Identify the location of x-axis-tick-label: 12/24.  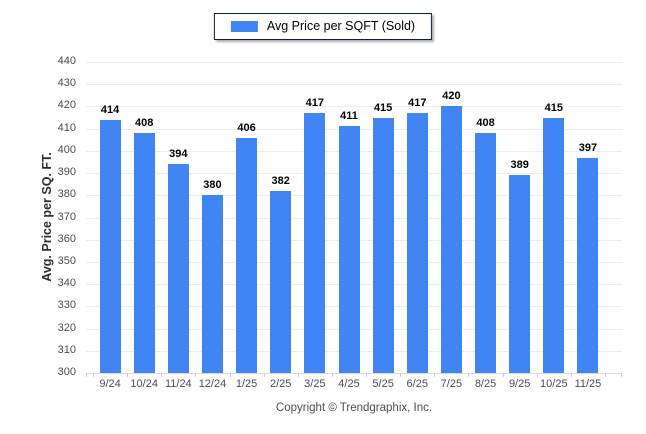
(212, 384).